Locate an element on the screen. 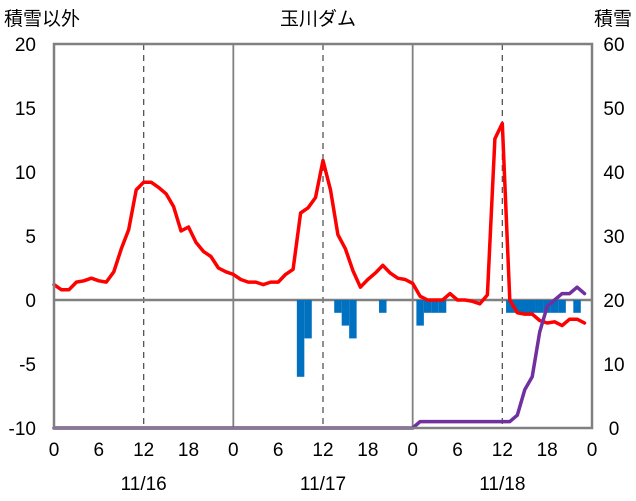 This screenshot has height=501, width=636. y-left-axis: 20 15 10 5 0 -5 -10 is located at coordinates (22, 237).